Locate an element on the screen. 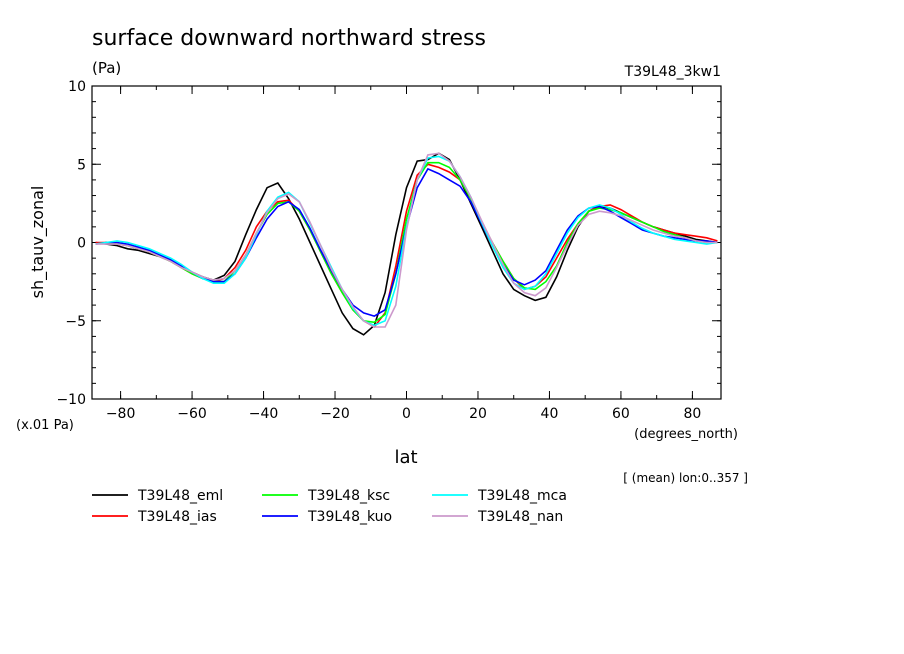 This screenshot has width=904, height=654. y-tick-label: 0 is located at coordinates (81, 244).